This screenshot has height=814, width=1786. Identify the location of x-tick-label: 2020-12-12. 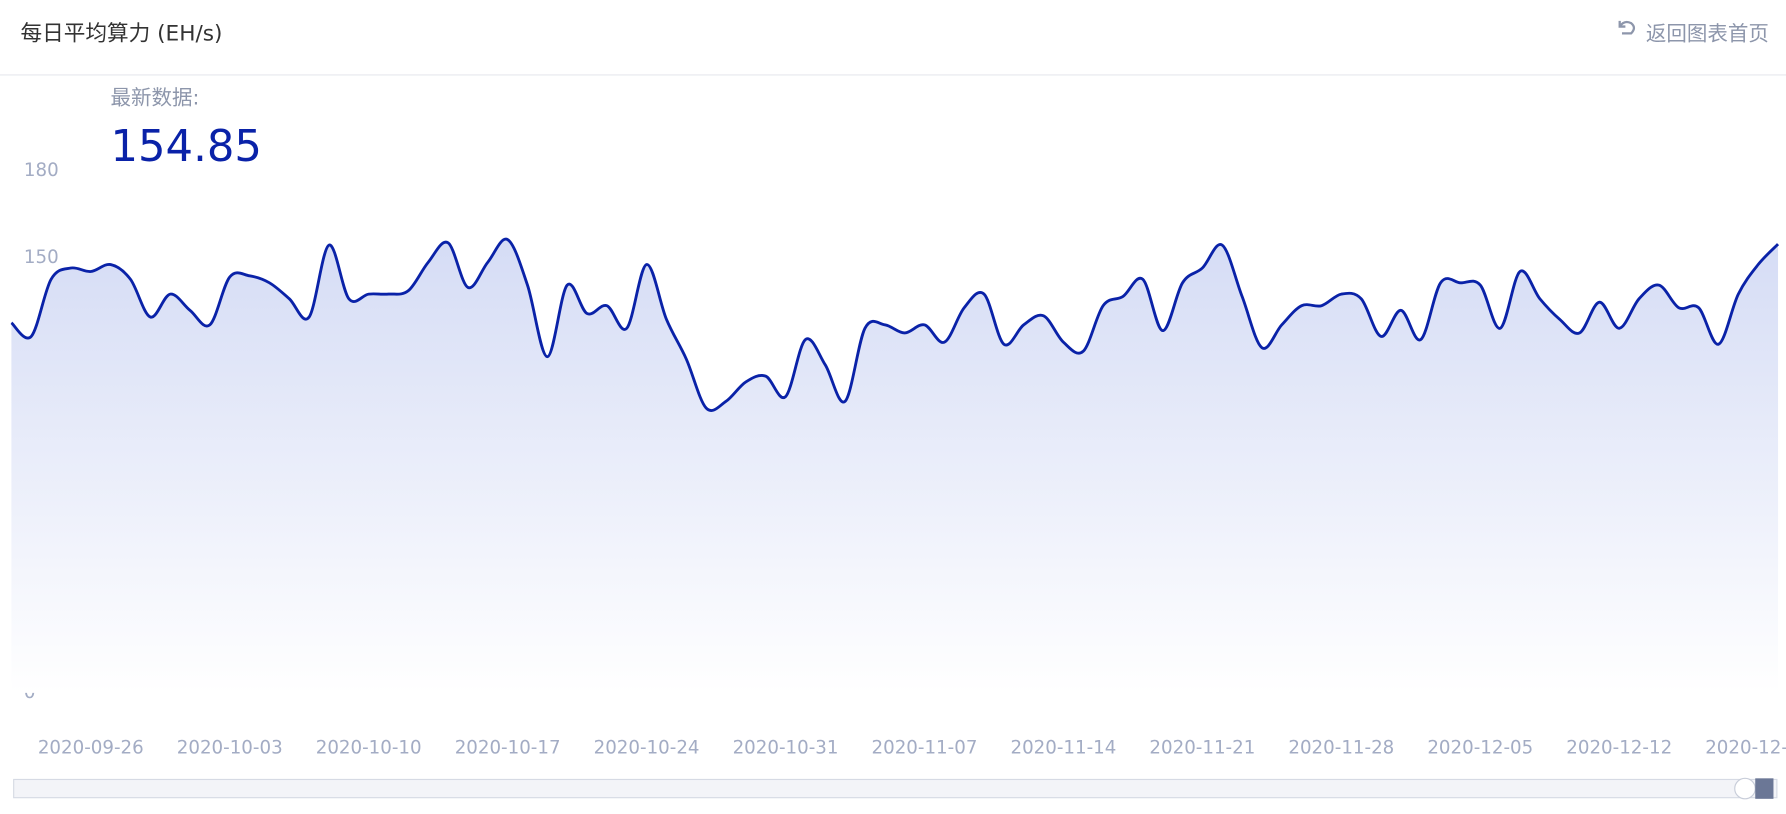
(1619, 748).